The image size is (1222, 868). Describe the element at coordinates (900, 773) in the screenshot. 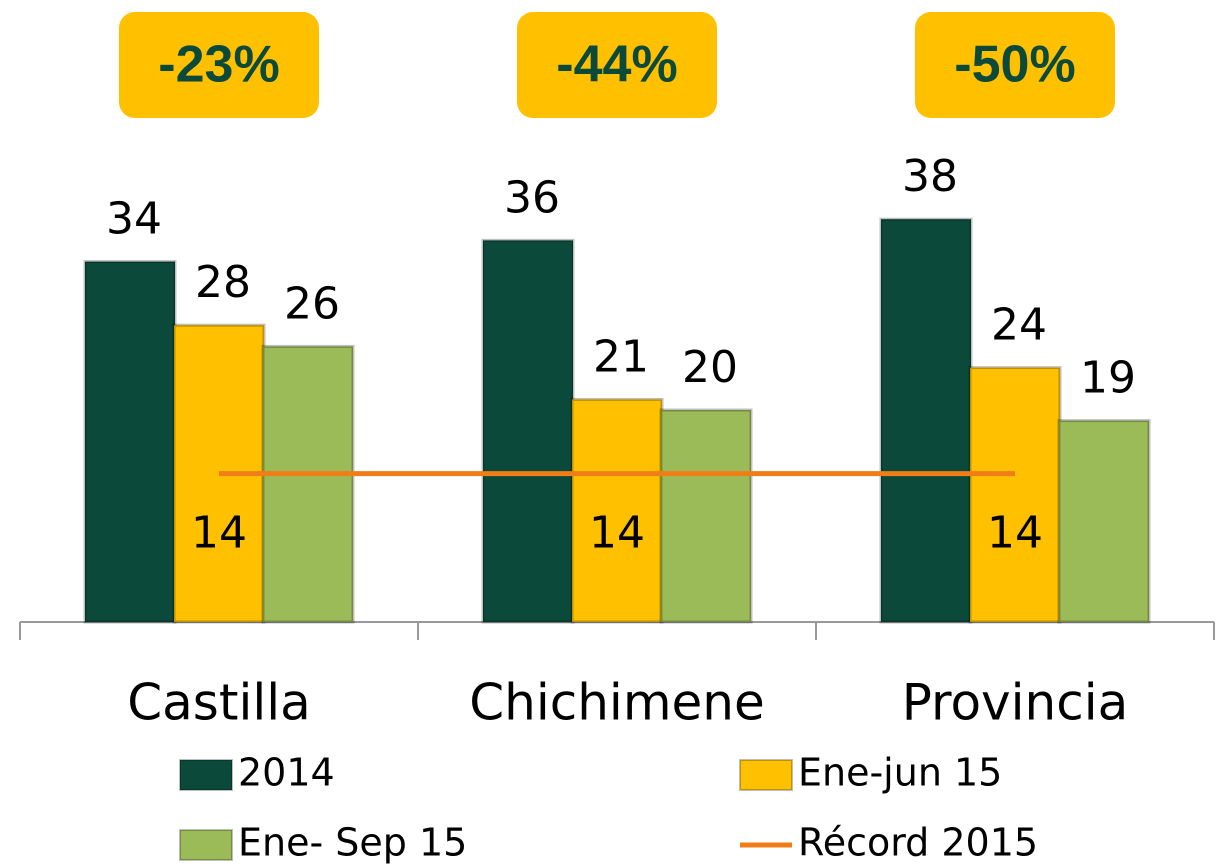

I see `legend-label: Ene-jun 15` at that location.